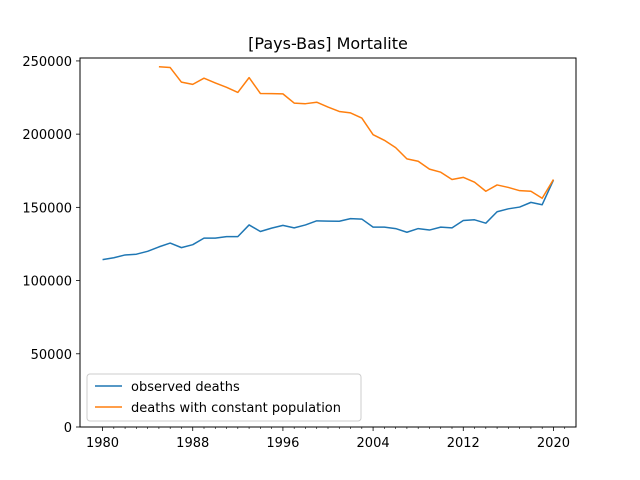  I want to click on y-tick-label: 250000, so click(47, 62).